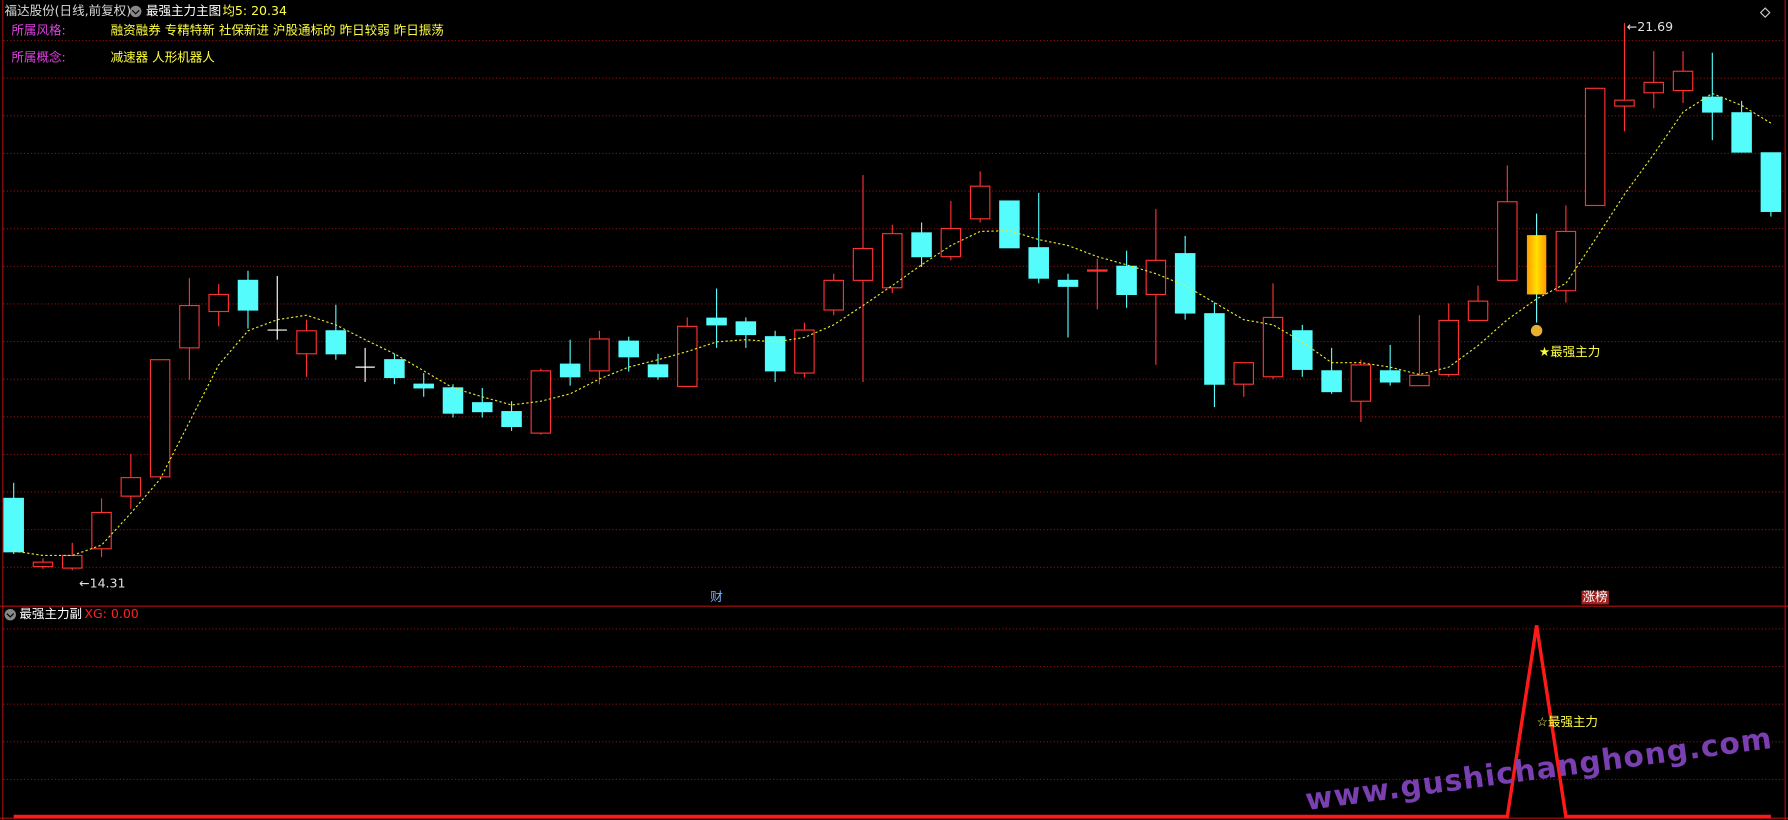 The height and width of the screenshot is (820, 1788). I want to click on sub-annotation: ☆最强主力, so click(1567, 721).